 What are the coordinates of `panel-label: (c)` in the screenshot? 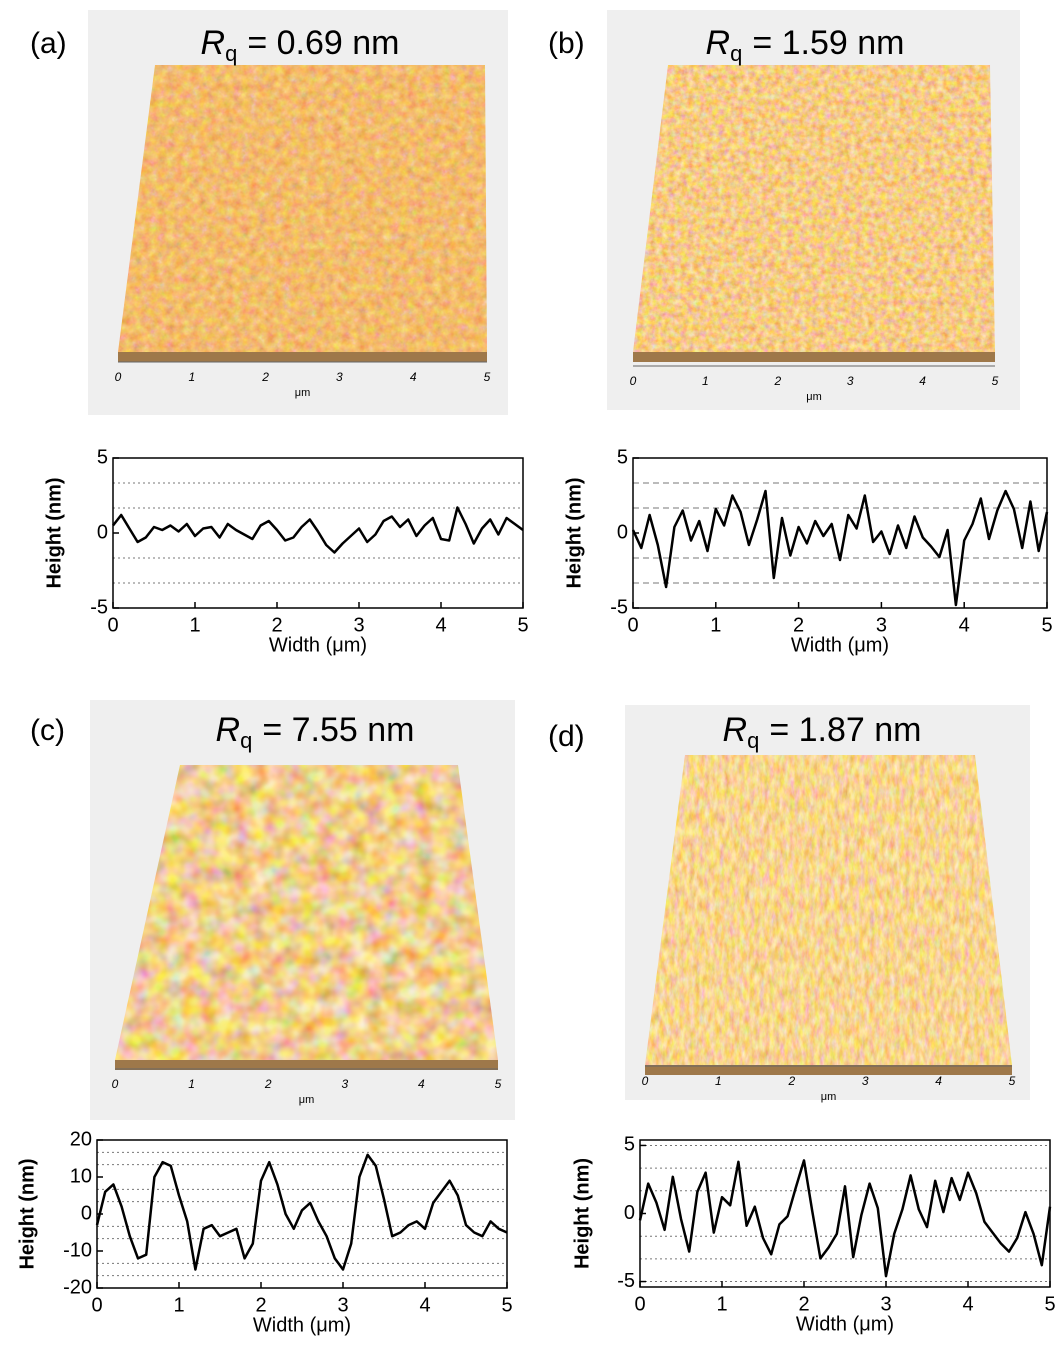 It's located at (47, 730).